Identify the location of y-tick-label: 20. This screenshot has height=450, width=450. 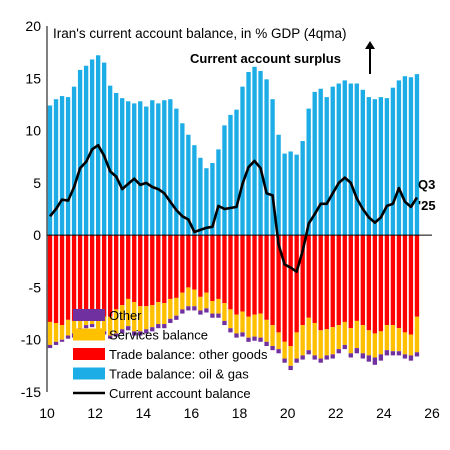
(33, 26).